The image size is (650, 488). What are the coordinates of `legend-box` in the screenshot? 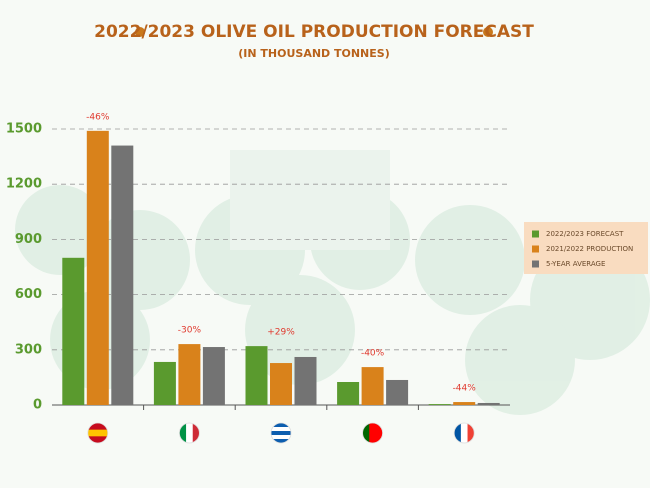 It's located at (586, 248).